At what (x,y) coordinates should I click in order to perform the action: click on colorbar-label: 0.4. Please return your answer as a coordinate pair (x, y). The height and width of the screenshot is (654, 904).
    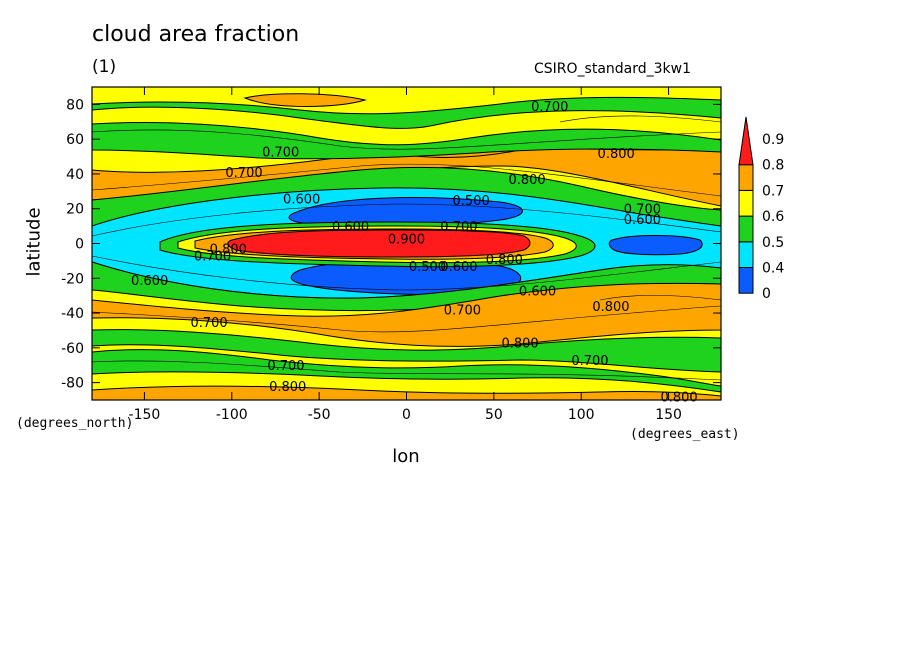
    Looking at the image, I should click on (773, 269).